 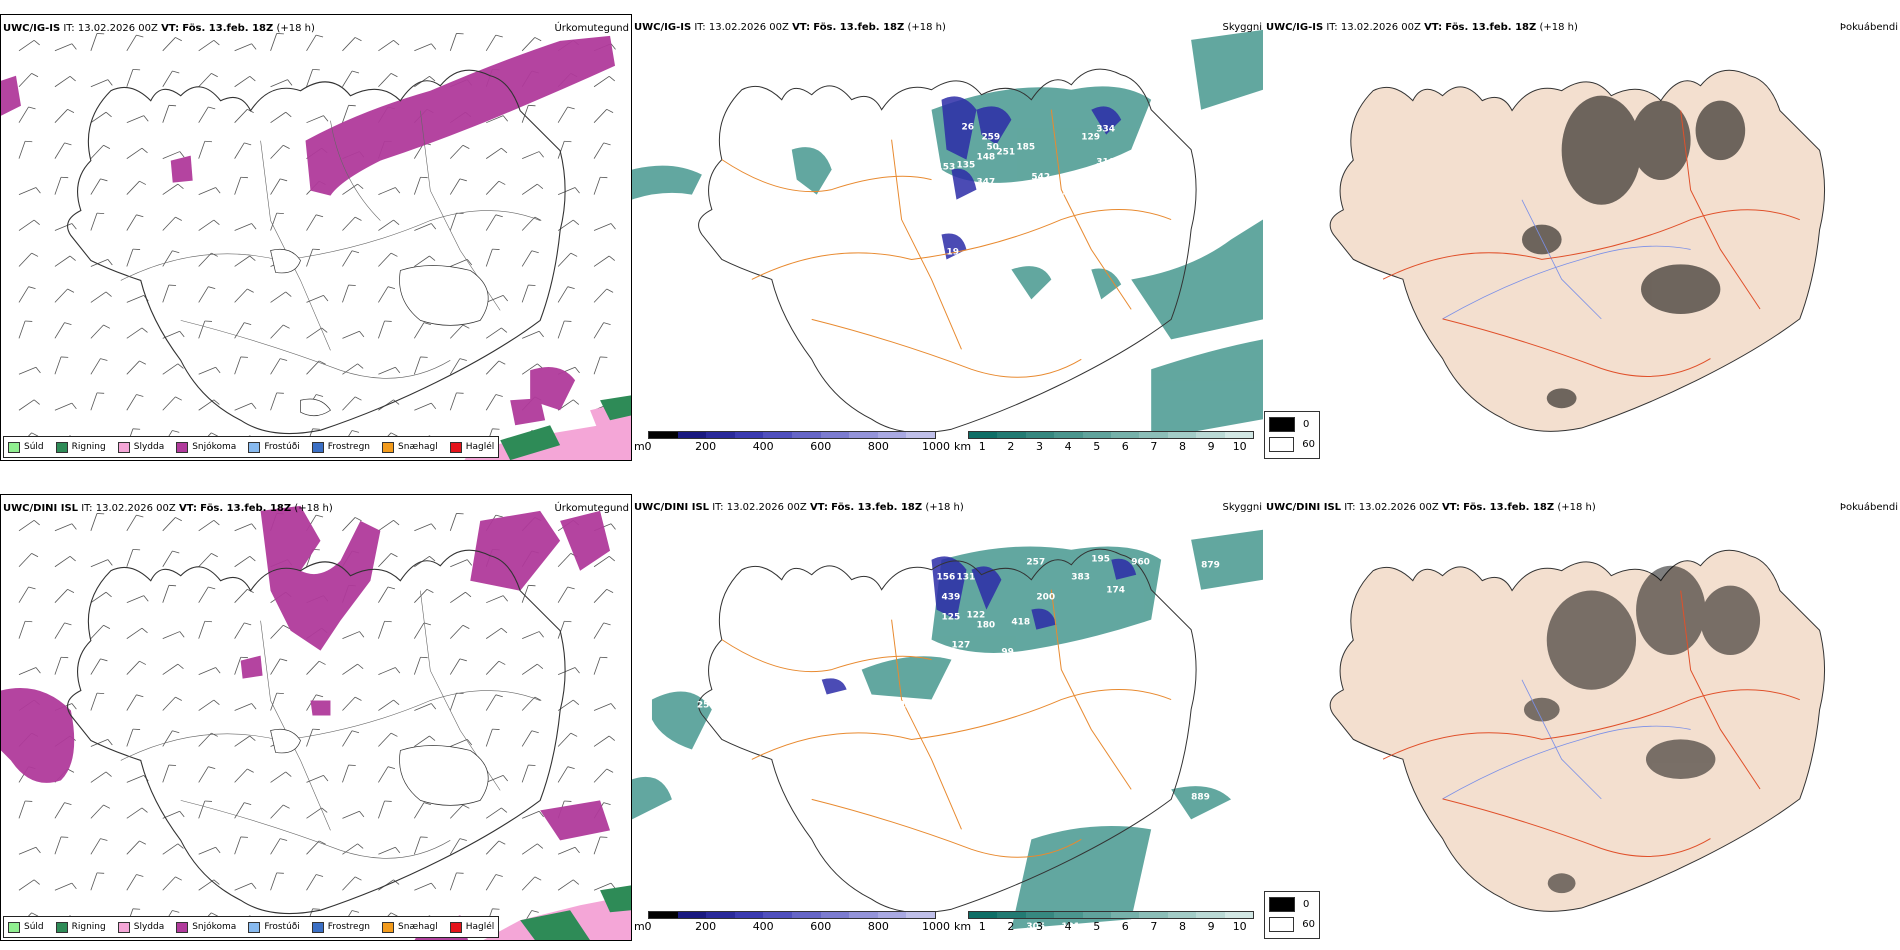 What do you see at coordinates (946, 723) in the screenshot?
I see `roads` at bounding box center [946, 723].